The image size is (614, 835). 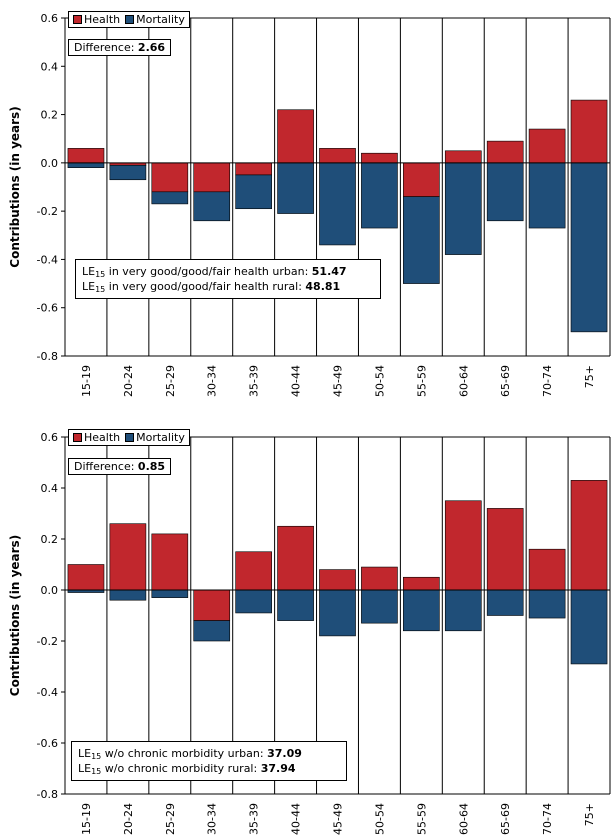 I want to click on legend-swatch-mortality, so click(x=130, y=437).